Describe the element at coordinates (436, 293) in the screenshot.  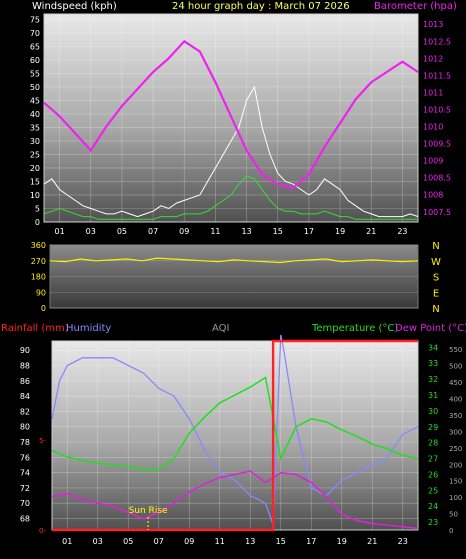
I see `compass-label: E` at that location.